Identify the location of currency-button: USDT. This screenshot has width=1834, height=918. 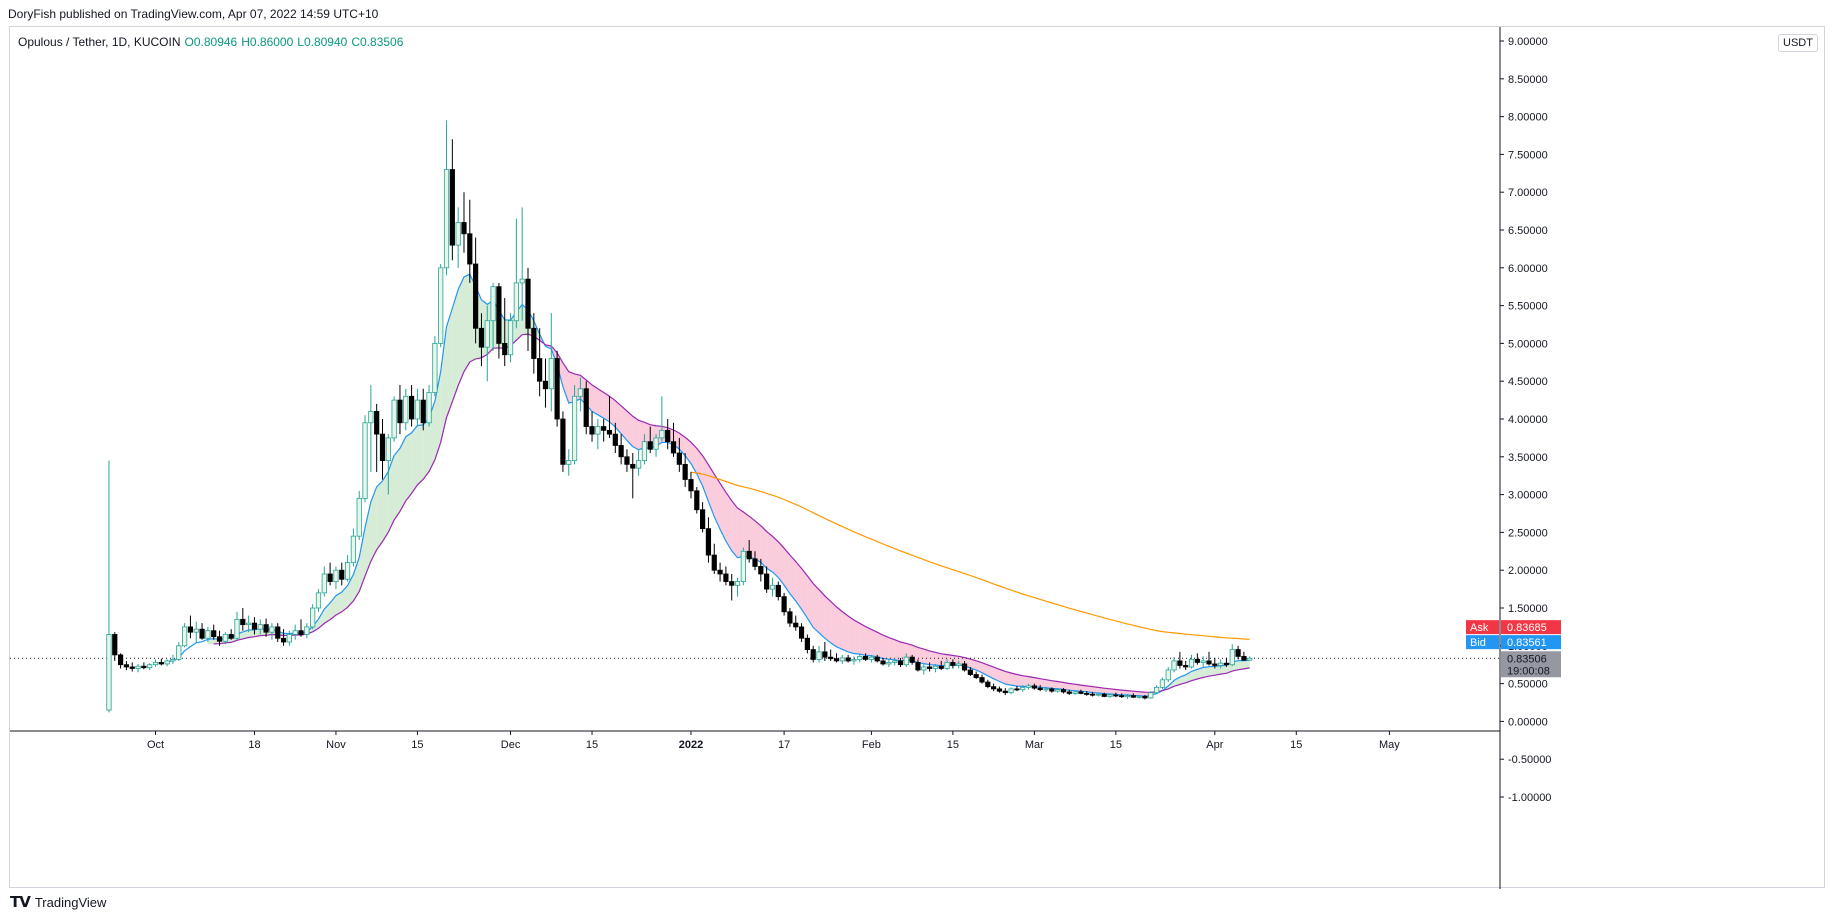
(1798, 43).